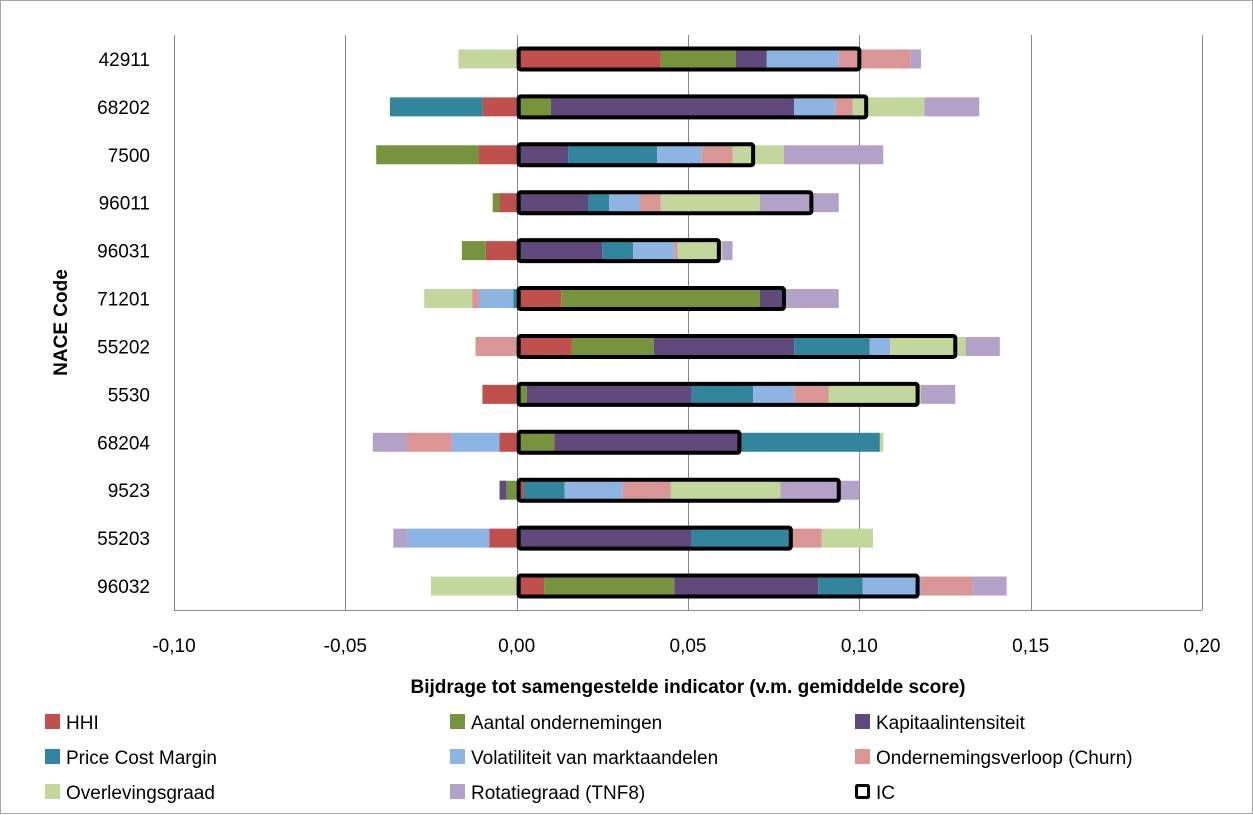 This screenshot has width=1253, height=815. What do you see at coordinates (123, 587) in the screenshot?
I see `y-tick-label: 96032` at bounding box center [123, 587].